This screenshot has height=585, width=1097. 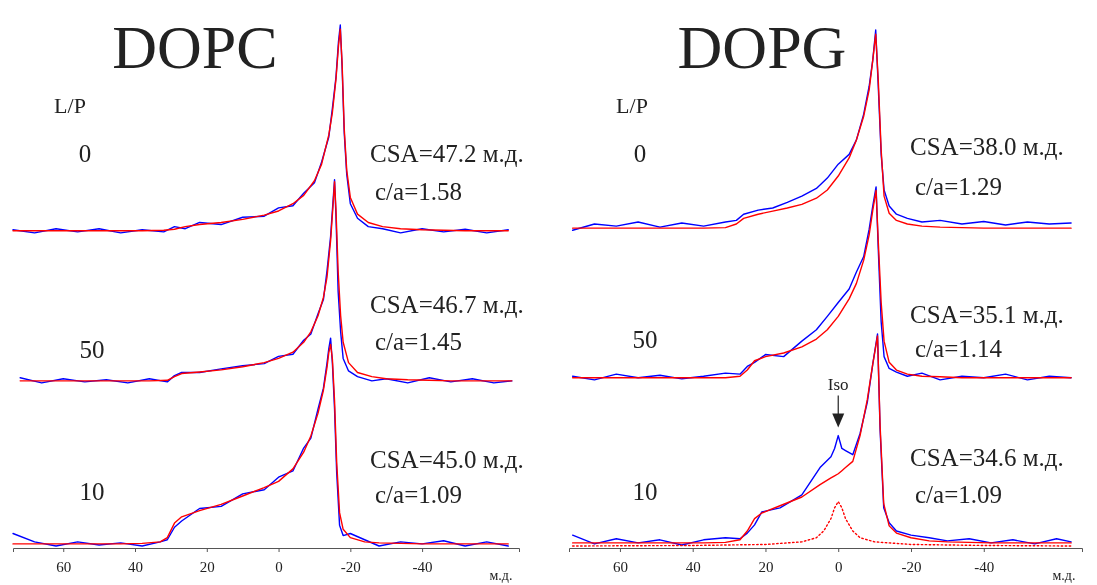 What do you see at coordinates (447, 459) in the screenshot?
I see `annotation: CSA=45.0 м.д.` at bounding box center [447, 459].